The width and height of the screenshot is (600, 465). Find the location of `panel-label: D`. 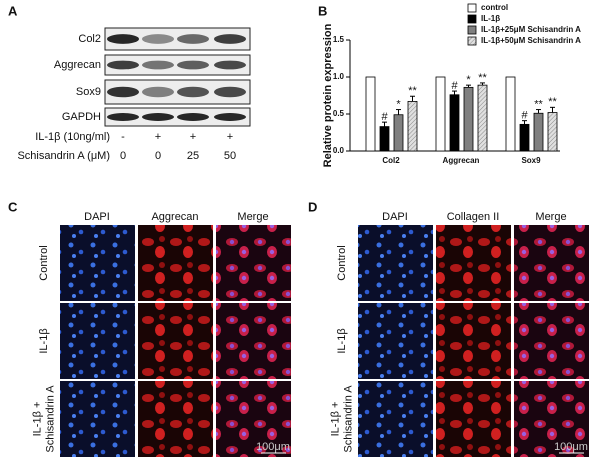

panel-label: D is located at coordinates (312, 206).